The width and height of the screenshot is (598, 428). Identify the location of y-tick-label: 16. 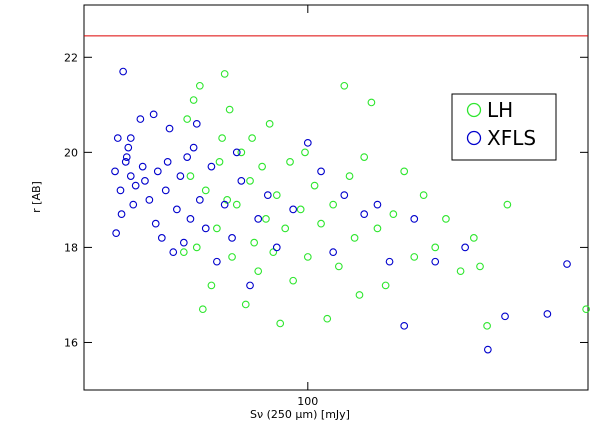
(71, 342).